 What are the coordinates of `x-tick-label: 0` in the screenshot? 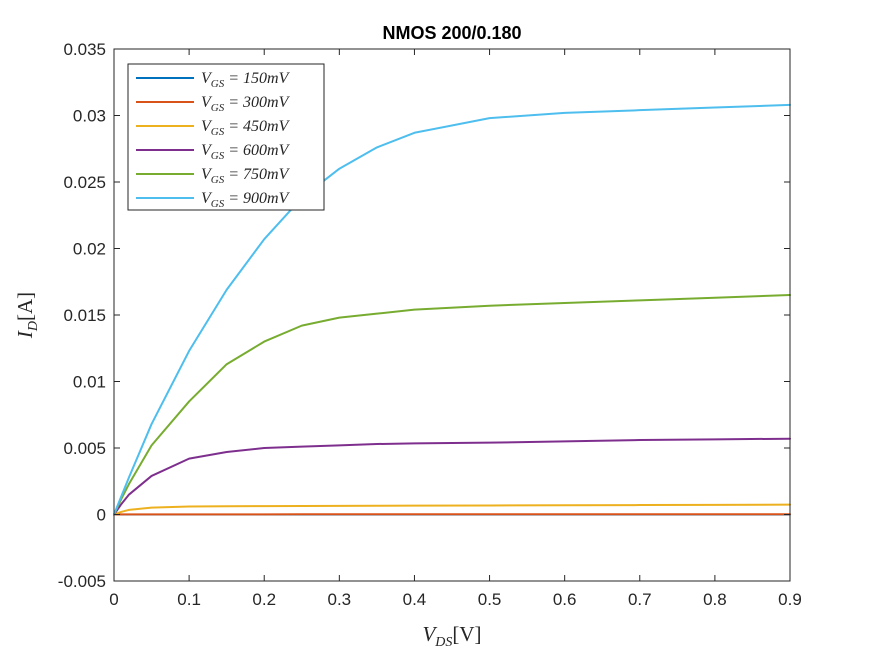 It's located at (113, 599).